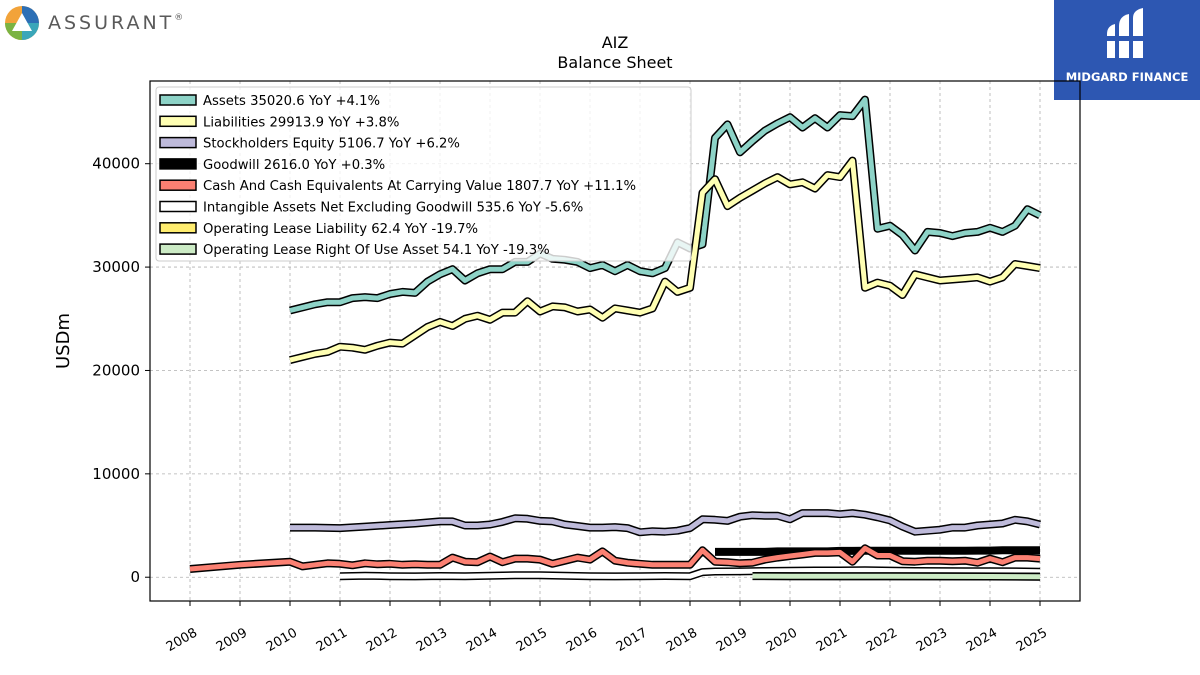 This screenshot has width=1200, height=675. What do you see at coordinates (732, 640) in the screenshot?
I see `x-tick-label: 2019` at bounding box center [732, 640].